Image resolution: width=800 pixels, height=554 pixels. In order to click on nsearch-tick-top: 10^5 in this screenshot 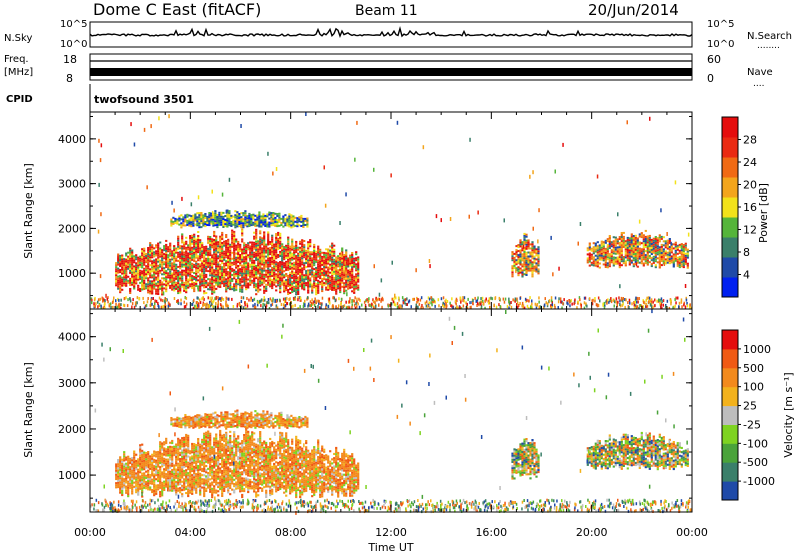, I will do `click(720, 24)`.